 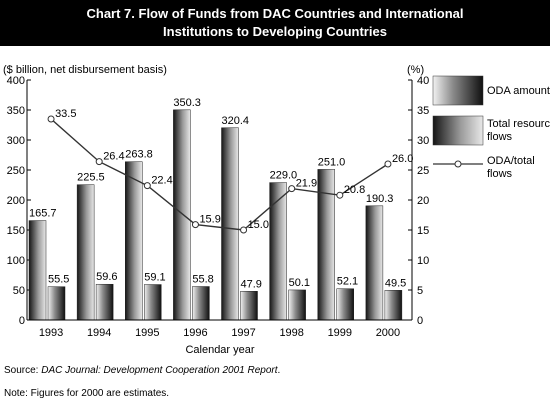 What do you see at coordinates (279, 370) in the screenshot?
I see `source-suffix: .` at bounding box center [279, 370].